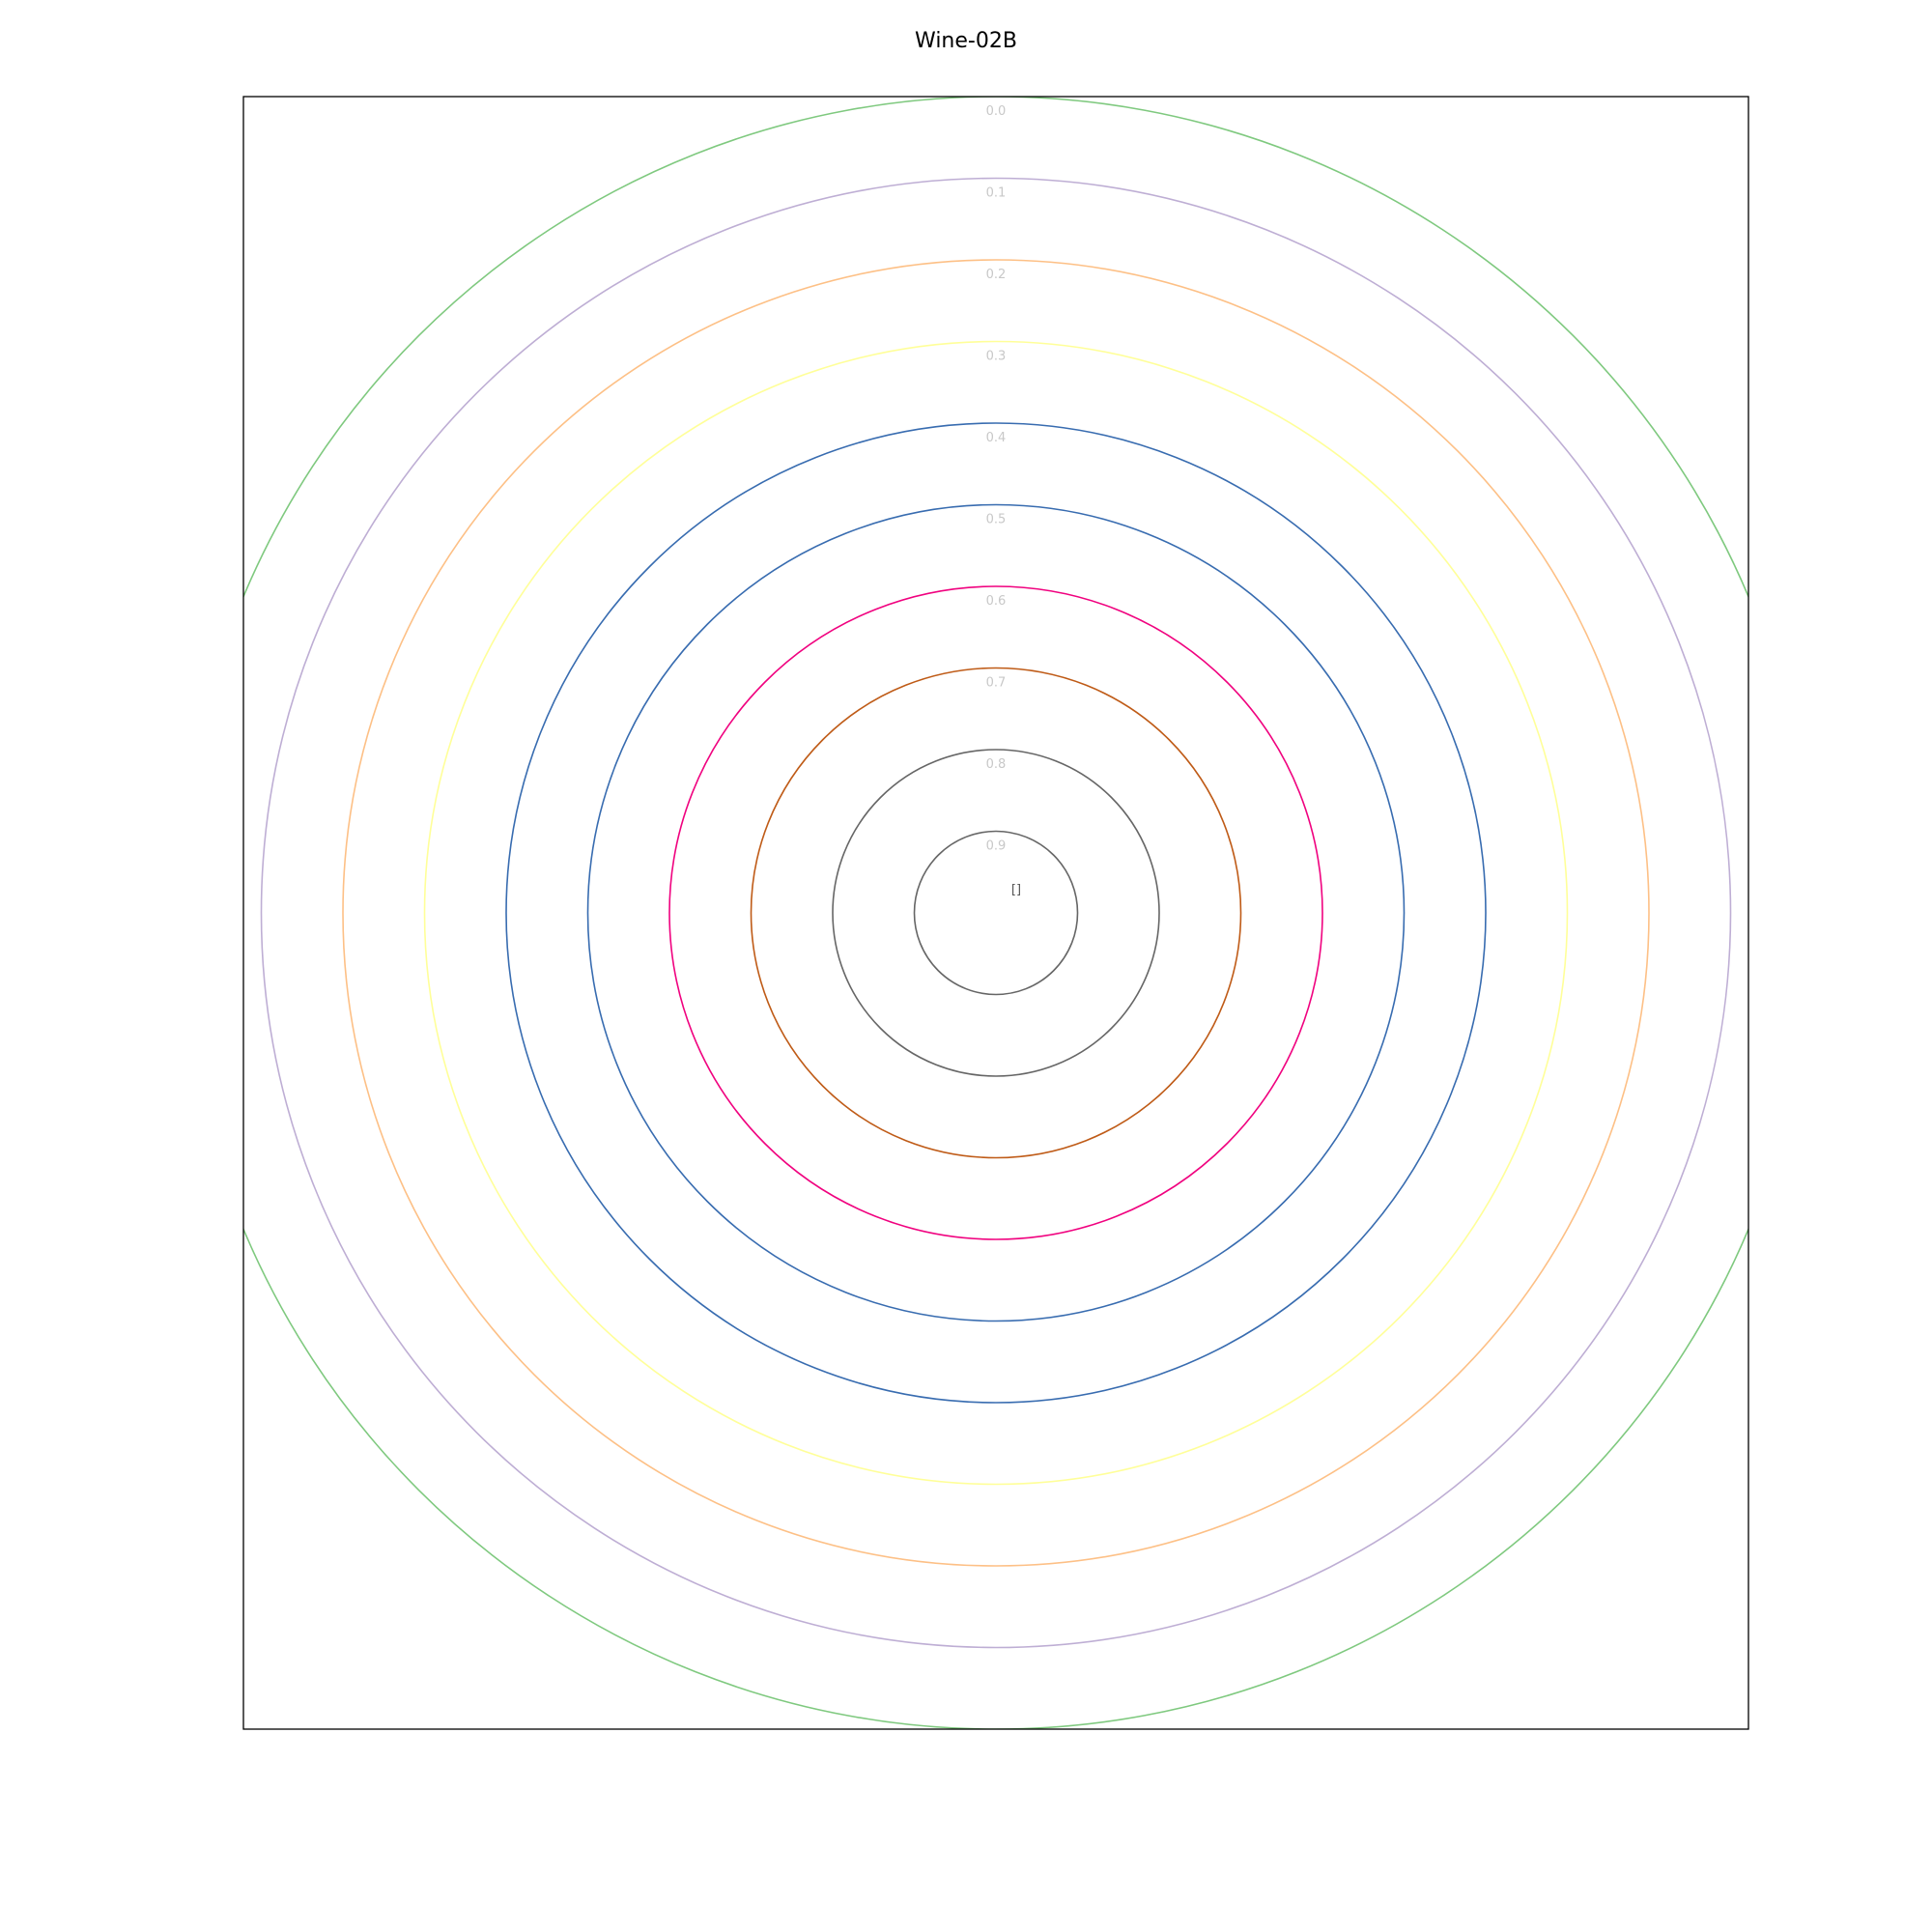  I want to click on ring-label-0-3: 0.3, so click(996, 357).